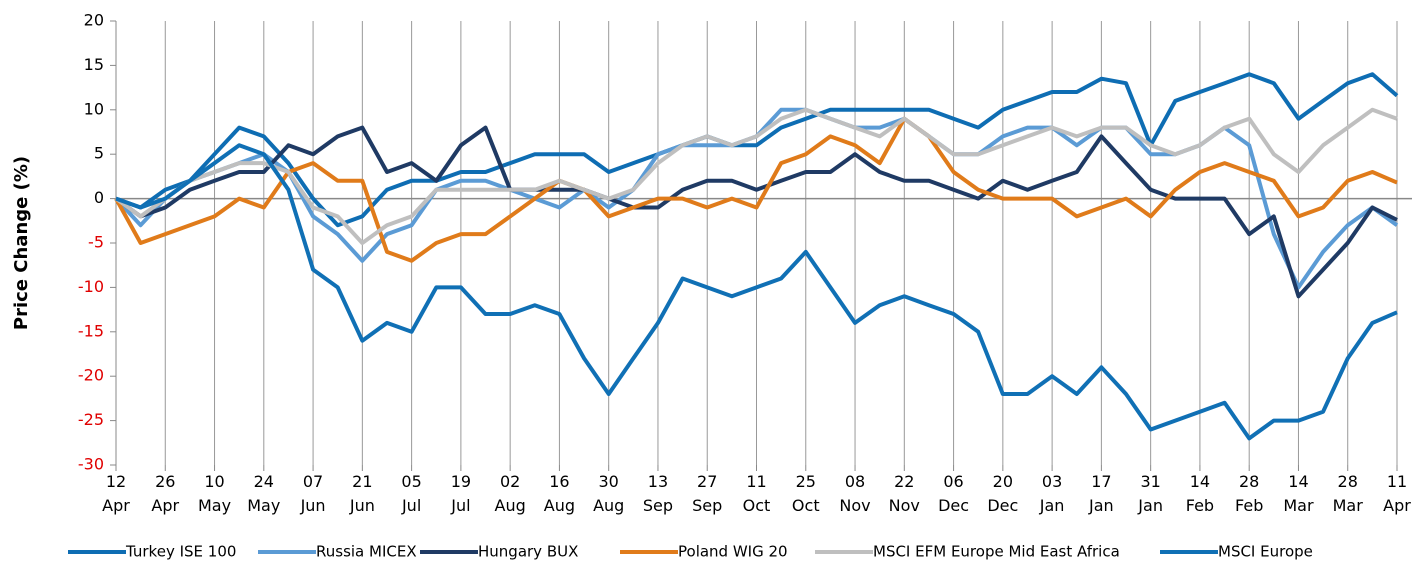 The image size is (1412, 569). I want to click on x-tick-label: 17 Jan, so click(1101, 493).